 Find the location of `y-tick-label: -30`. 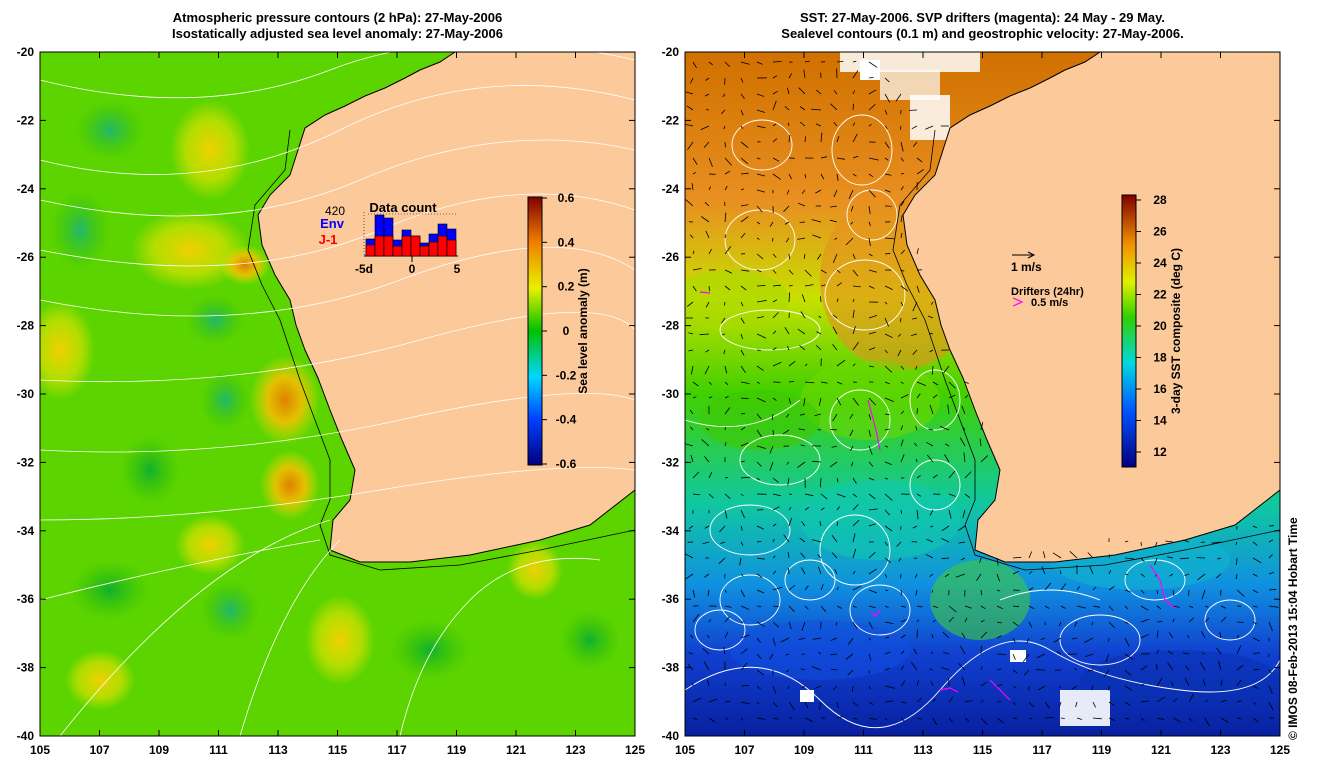

y-tick-label: -30 is located at coordinates (671, 394).